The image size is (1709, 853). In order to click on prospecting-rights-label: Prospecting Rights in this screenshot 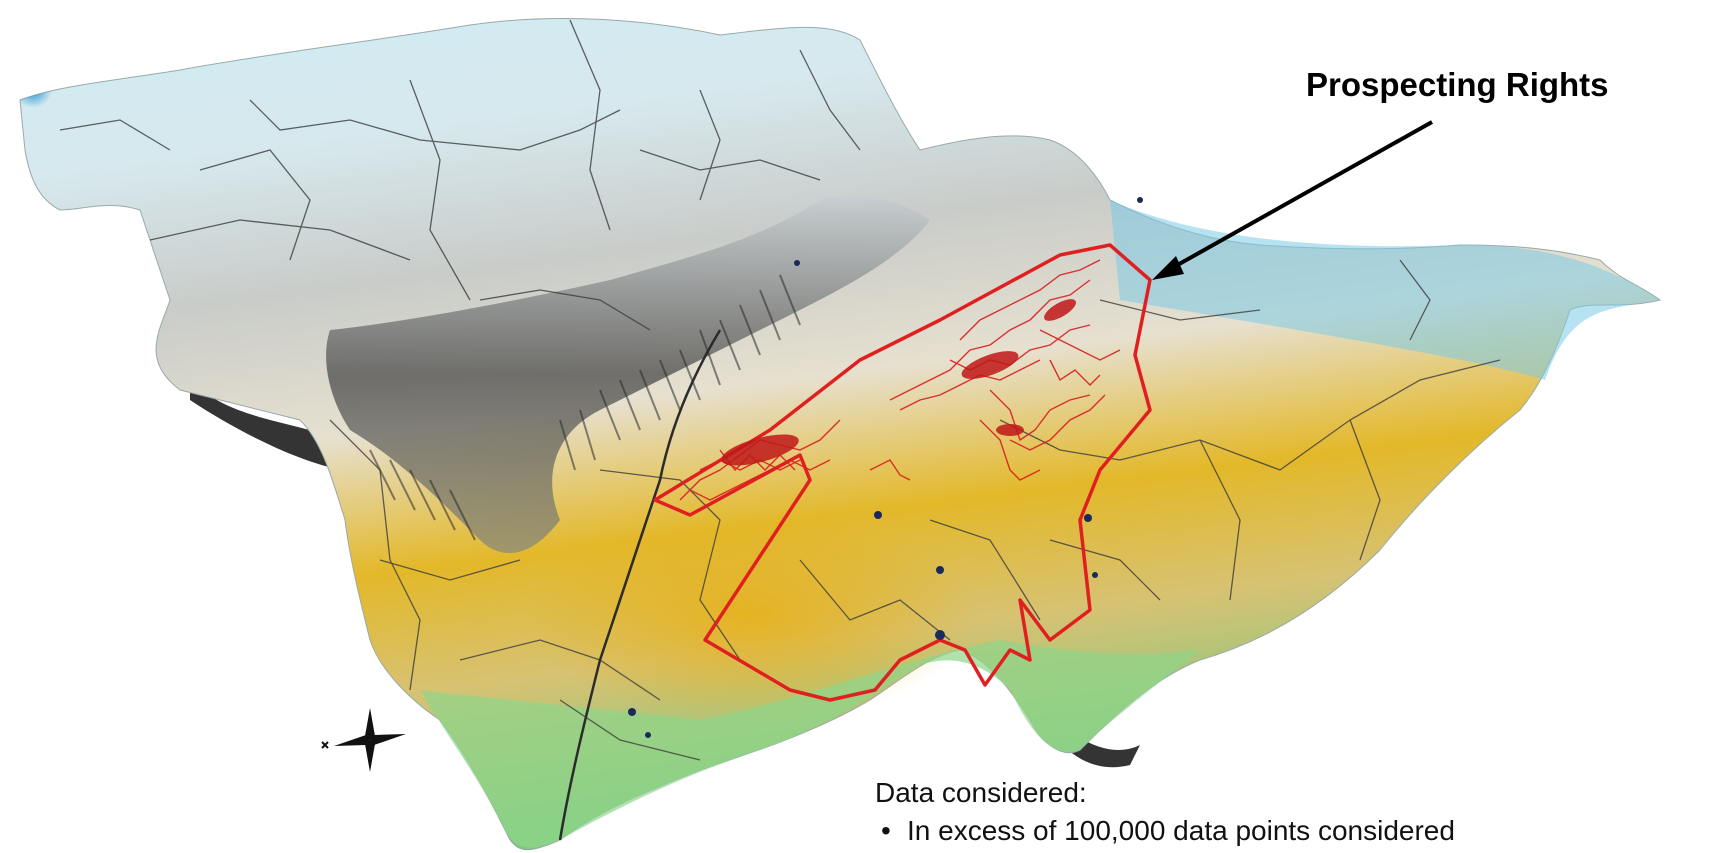, I will do `click(1457, 84)`.